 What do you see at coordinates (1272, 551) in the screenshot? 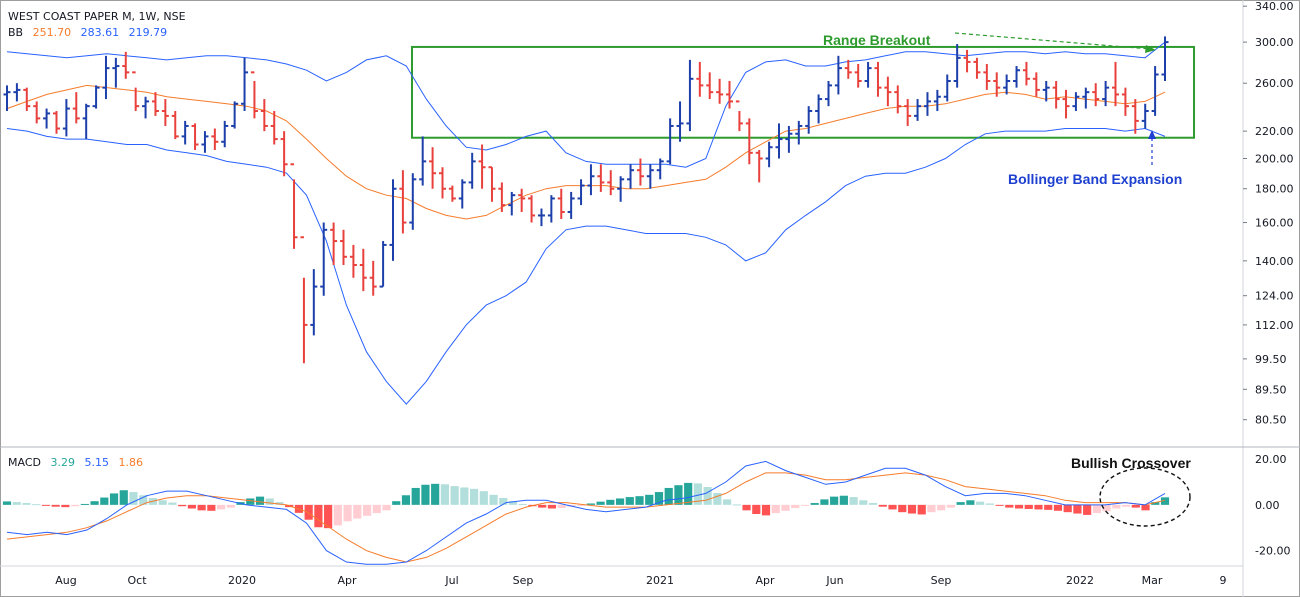
I see `macd-tick-label: -20.00` at bounding box center [1272, 551].